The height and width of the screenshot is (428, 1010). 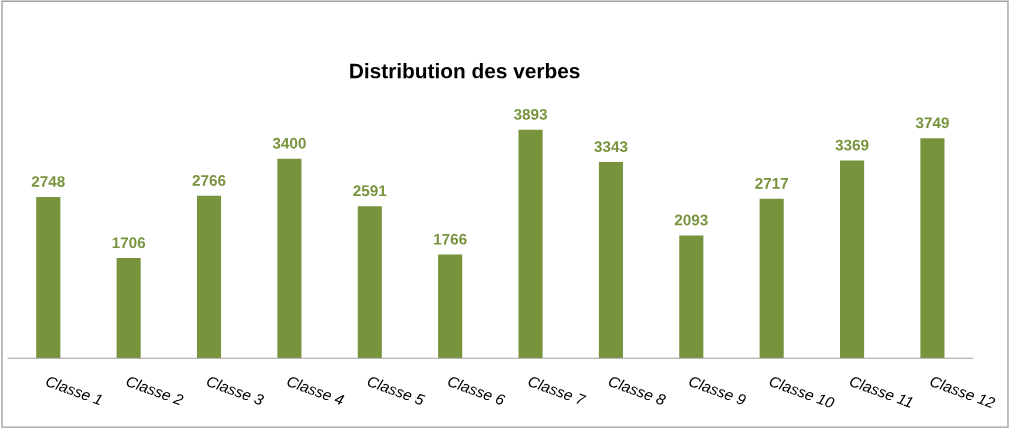 What do you see at coordinates (963, 392) in the screenshot?
I see `x-tick-label: Classe 12` at bounding box center [963, 392].